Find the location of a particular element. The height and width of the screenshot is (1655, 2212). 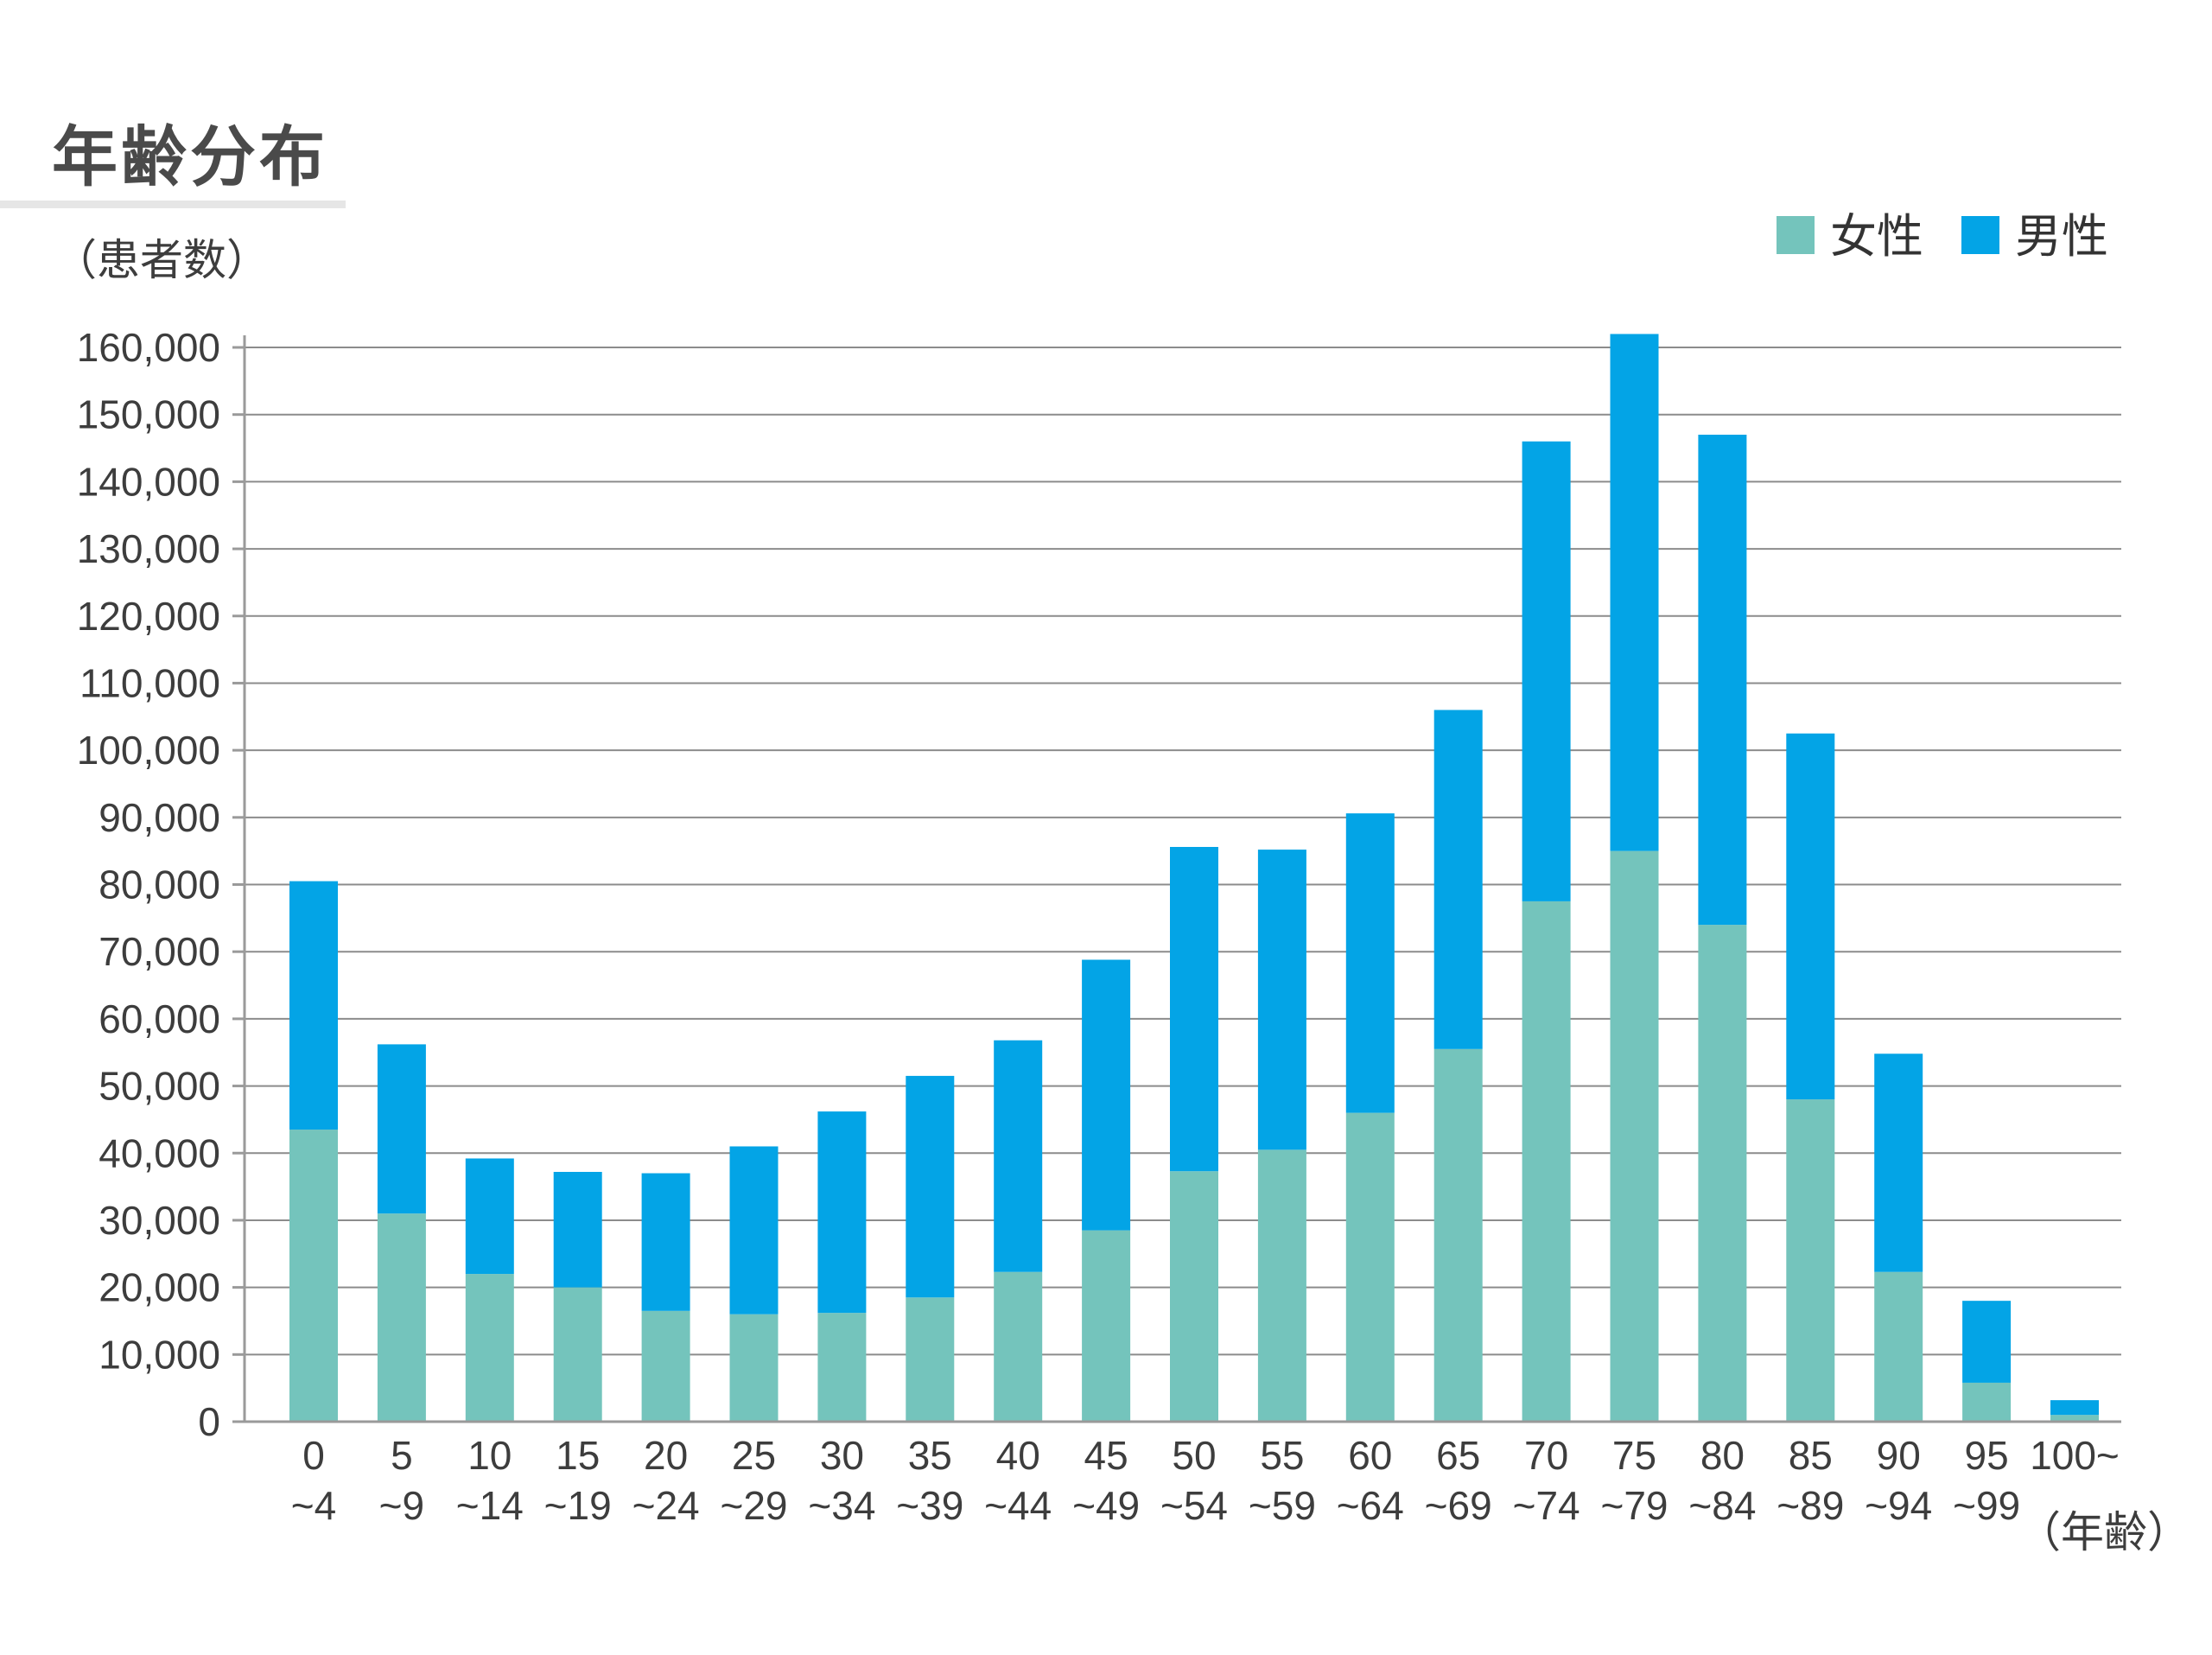

x-tick-label-sub: ~64 is located at coordinates (1370, 1505).